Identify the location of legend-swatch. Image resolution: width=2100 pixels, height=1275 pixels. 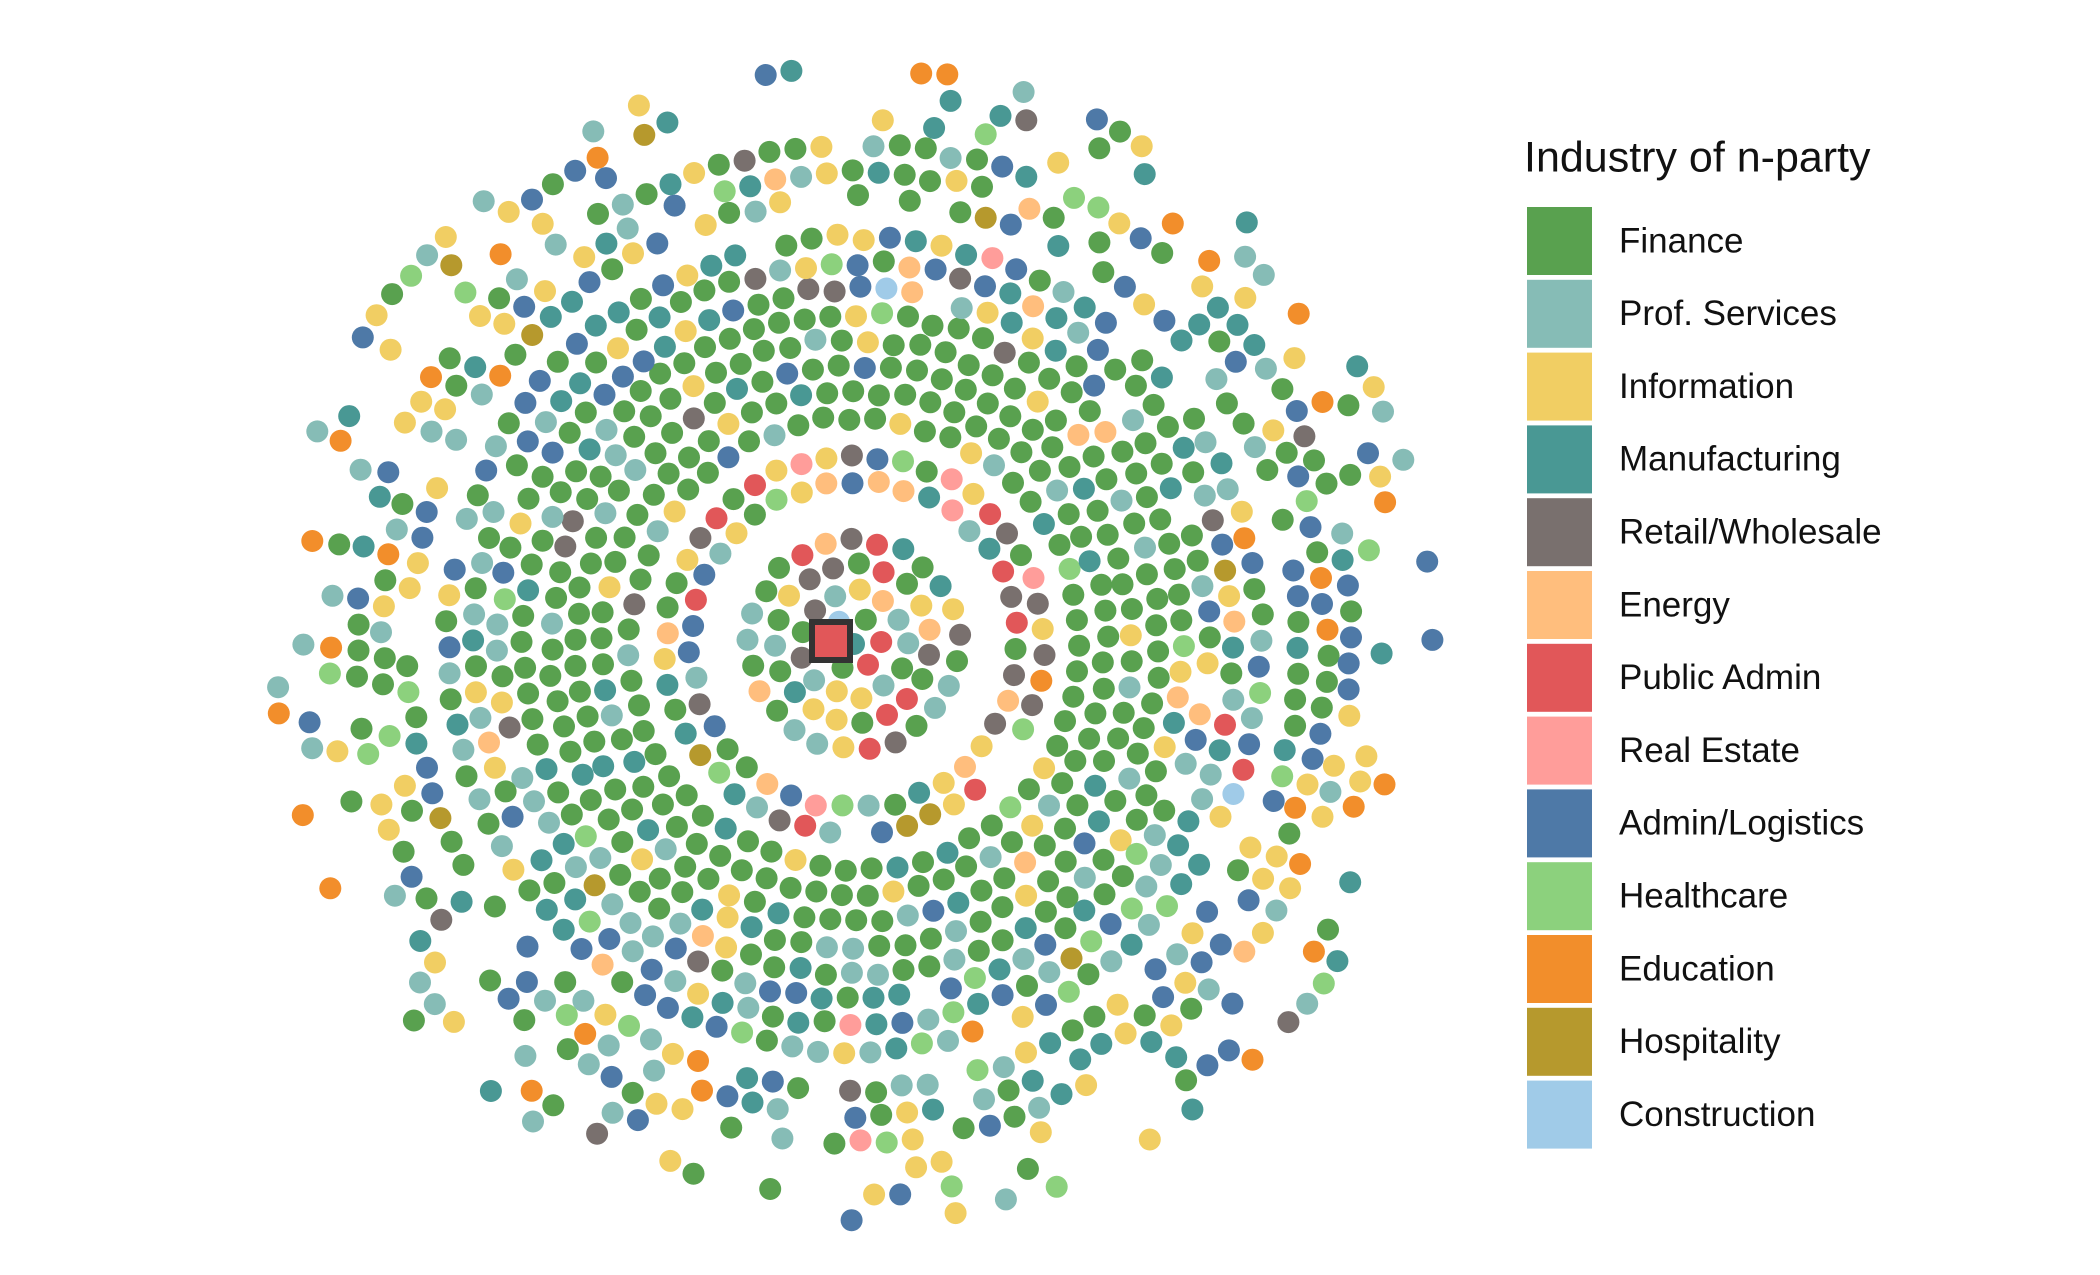
(1559, 532).